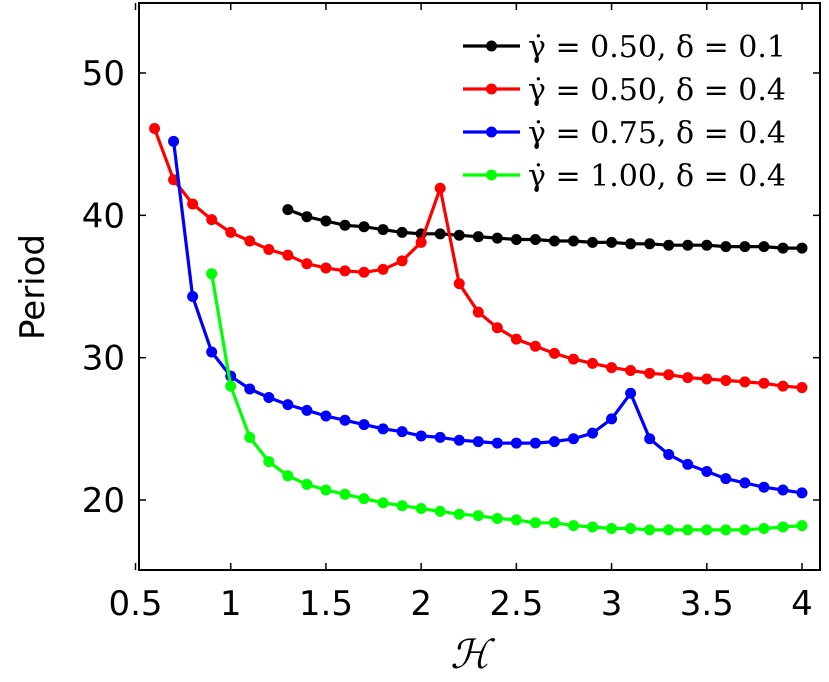 The image size is (829, 682). Describe the element at coordinates (103, 74) in the screenshot. I see `y-tick-label: 50` at that location.